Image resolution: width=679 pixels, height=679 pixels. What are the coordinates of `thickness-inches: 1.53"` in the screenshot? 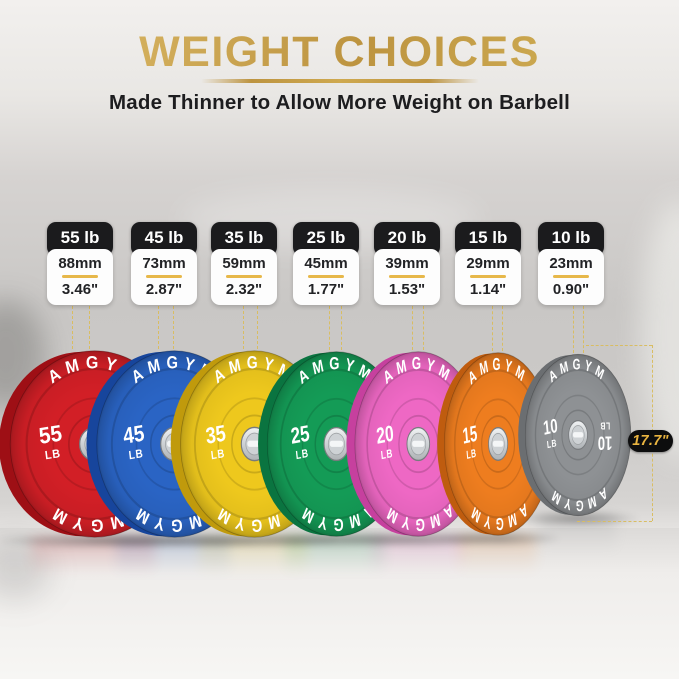 It's located at (407, 289).